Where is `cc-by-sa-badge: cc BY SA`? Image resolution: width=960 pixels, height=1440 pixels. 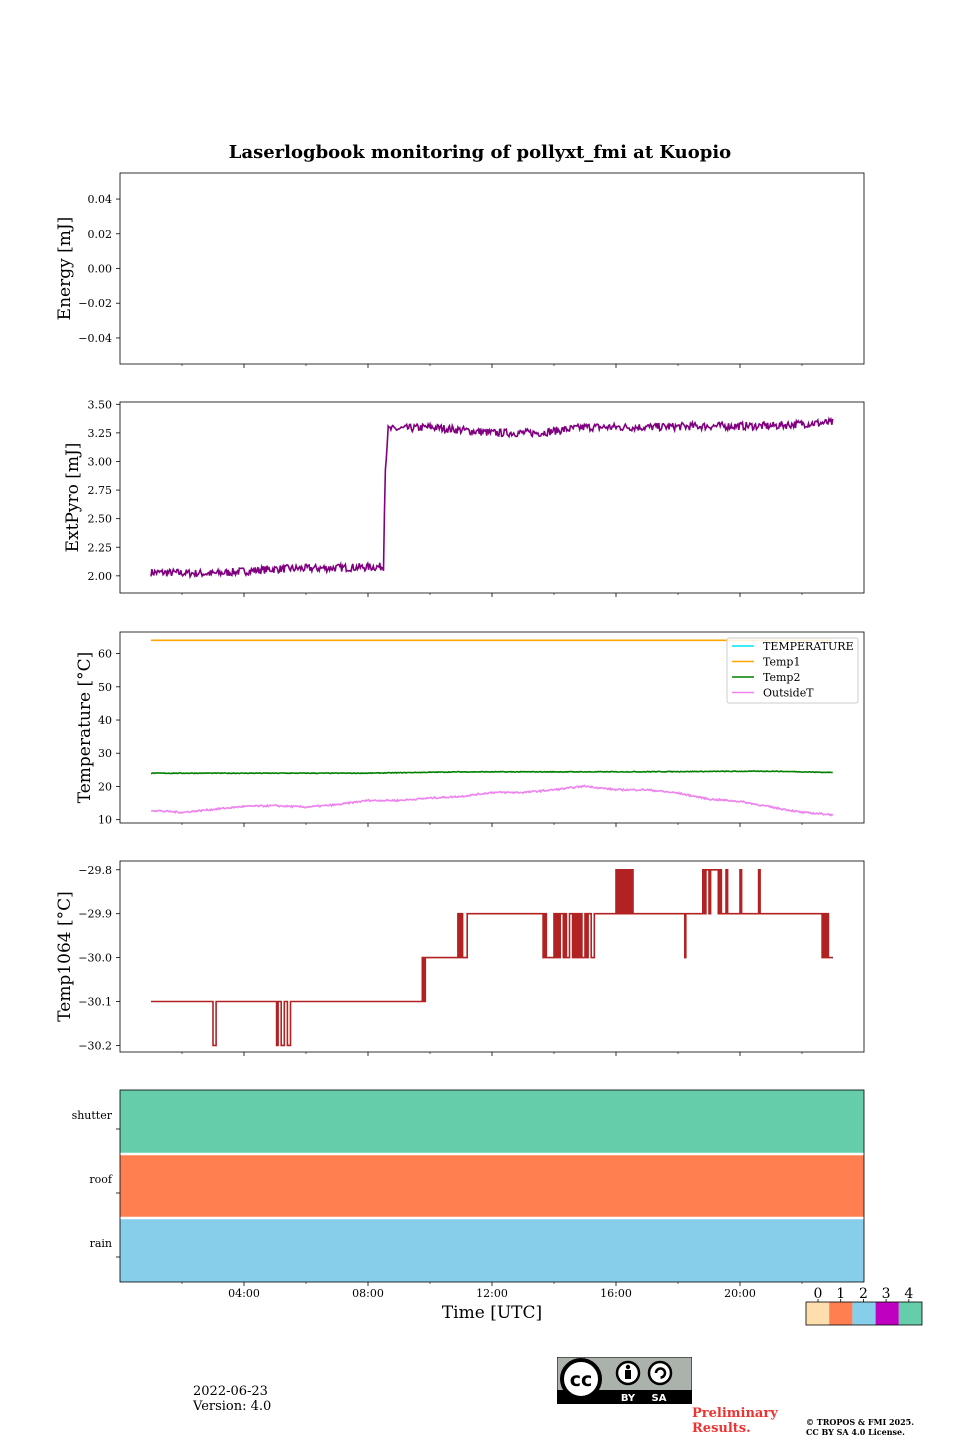
cc-by-sa-badge: cc BY SA is located at coordinates (624, 1380).